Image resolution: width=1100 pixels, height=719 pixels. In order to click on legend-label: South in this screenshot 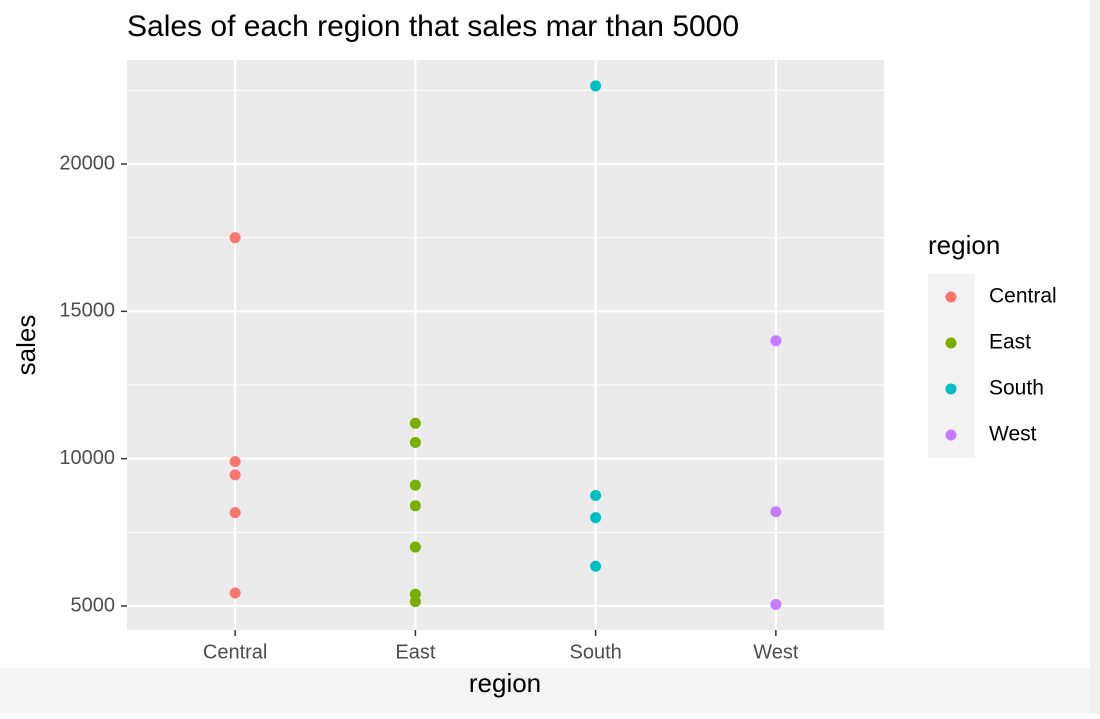, I will do `click(1016, 388)`.